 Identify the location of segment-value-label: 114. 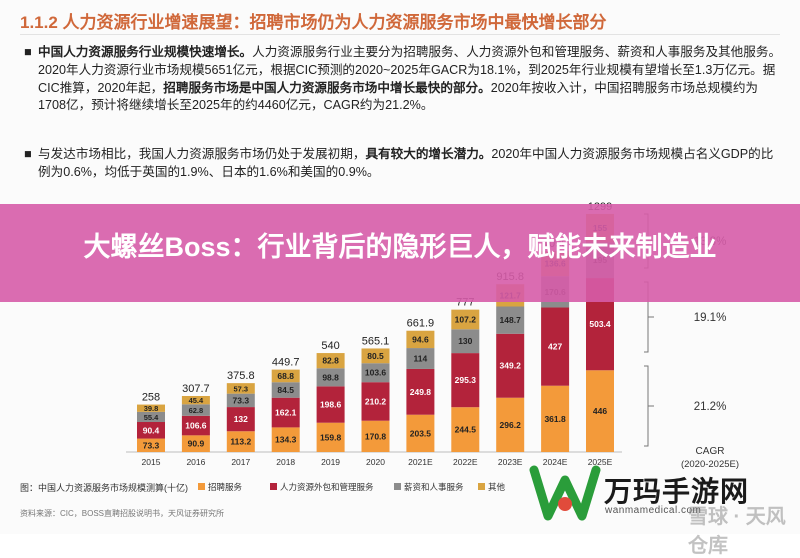
(421, 359).